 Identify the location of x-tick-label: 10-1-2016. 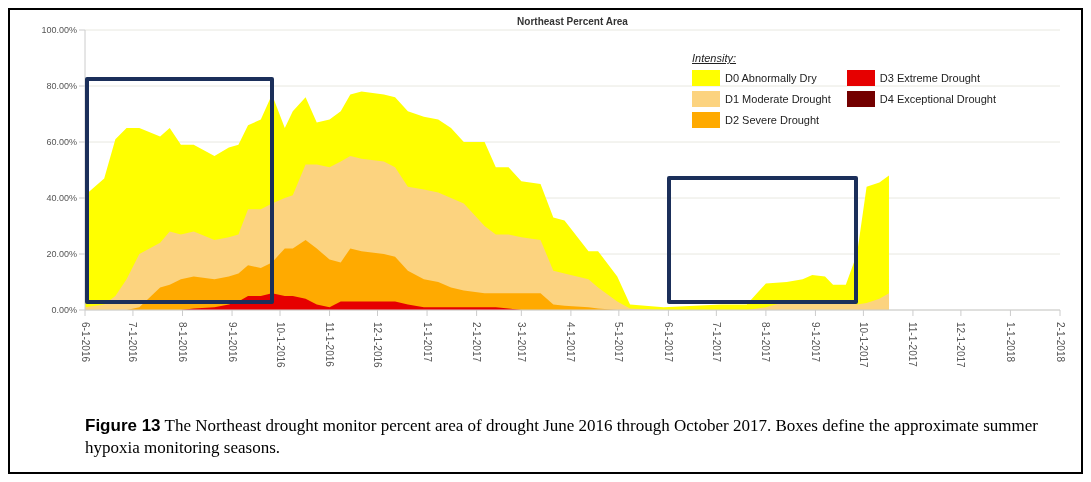
(280, 345).